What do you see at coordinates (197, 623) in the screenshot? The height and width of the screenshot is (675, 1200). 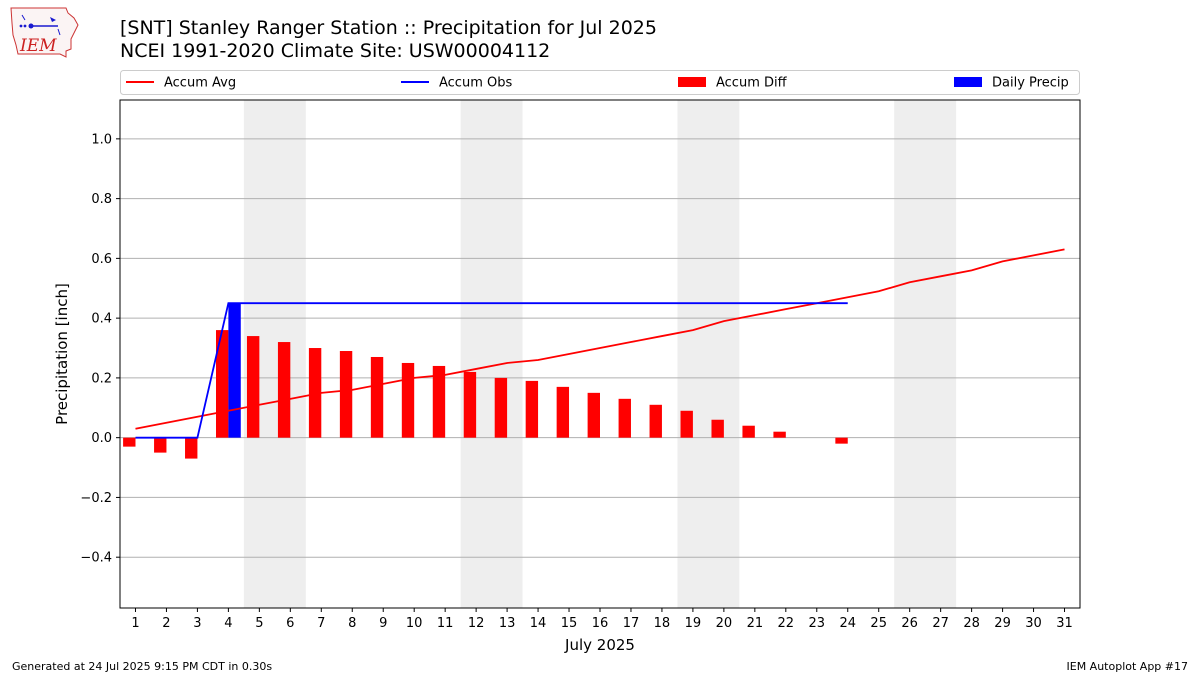 I see `x-tick-label: 3` at bounding box center [197, 623].